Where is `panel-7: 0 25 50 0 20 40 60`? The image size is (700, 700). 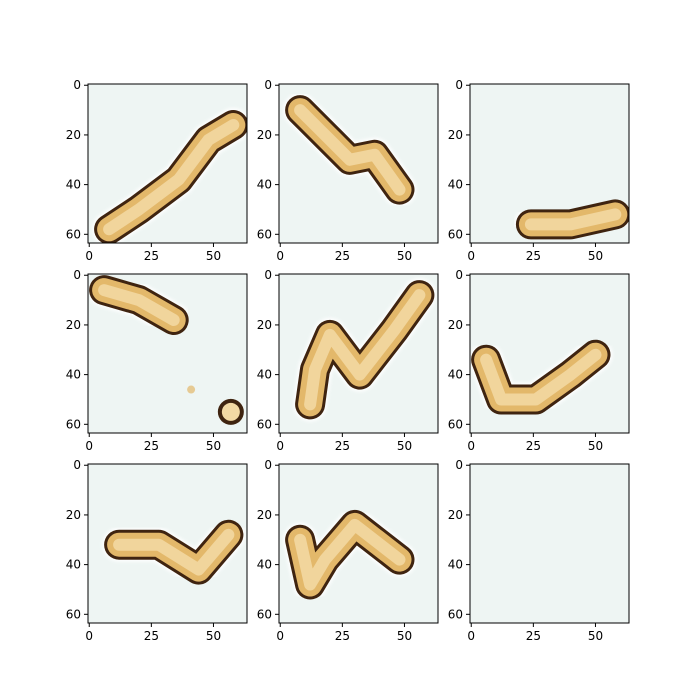 panel-7: 0 25 50 0 20 40 60 is located at coordinates (157, 550).